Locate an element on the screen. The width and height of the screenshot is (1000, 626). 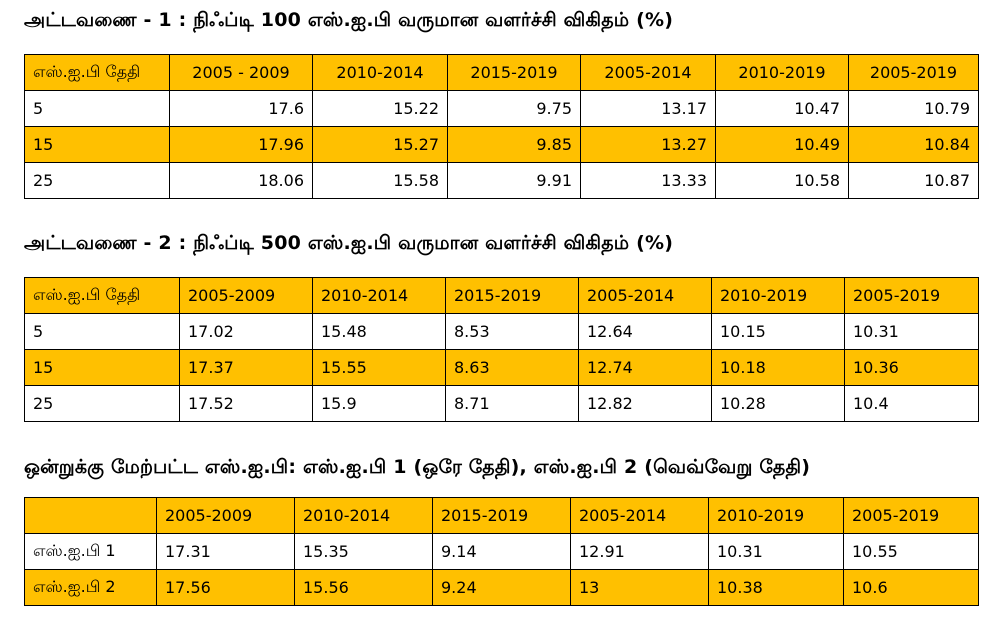
table-cell: 12.74 is located at coordinates (645, 367).